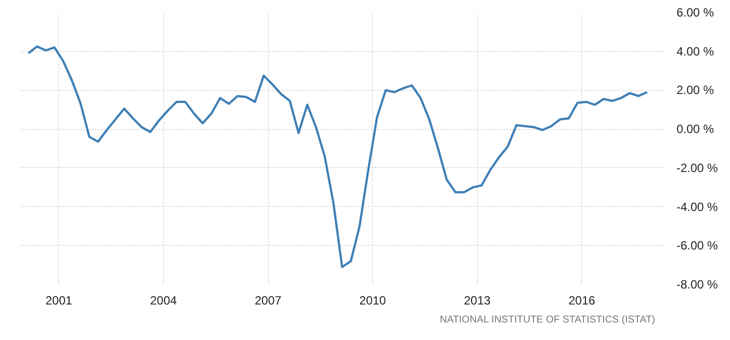  What do you see at coordinates (697, 245) in the screenshot?
I see `y-tick-label: -6.00 %` at bounding box center [697, 245].